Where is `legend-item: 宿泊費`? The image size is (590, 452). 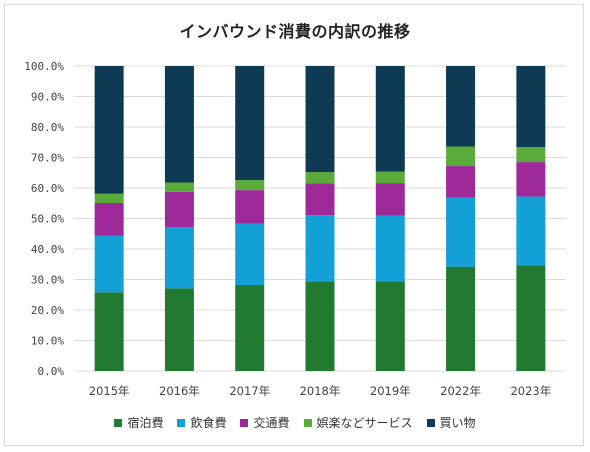
legend-item: 宿泊費 is located at coordinates (138, 422).